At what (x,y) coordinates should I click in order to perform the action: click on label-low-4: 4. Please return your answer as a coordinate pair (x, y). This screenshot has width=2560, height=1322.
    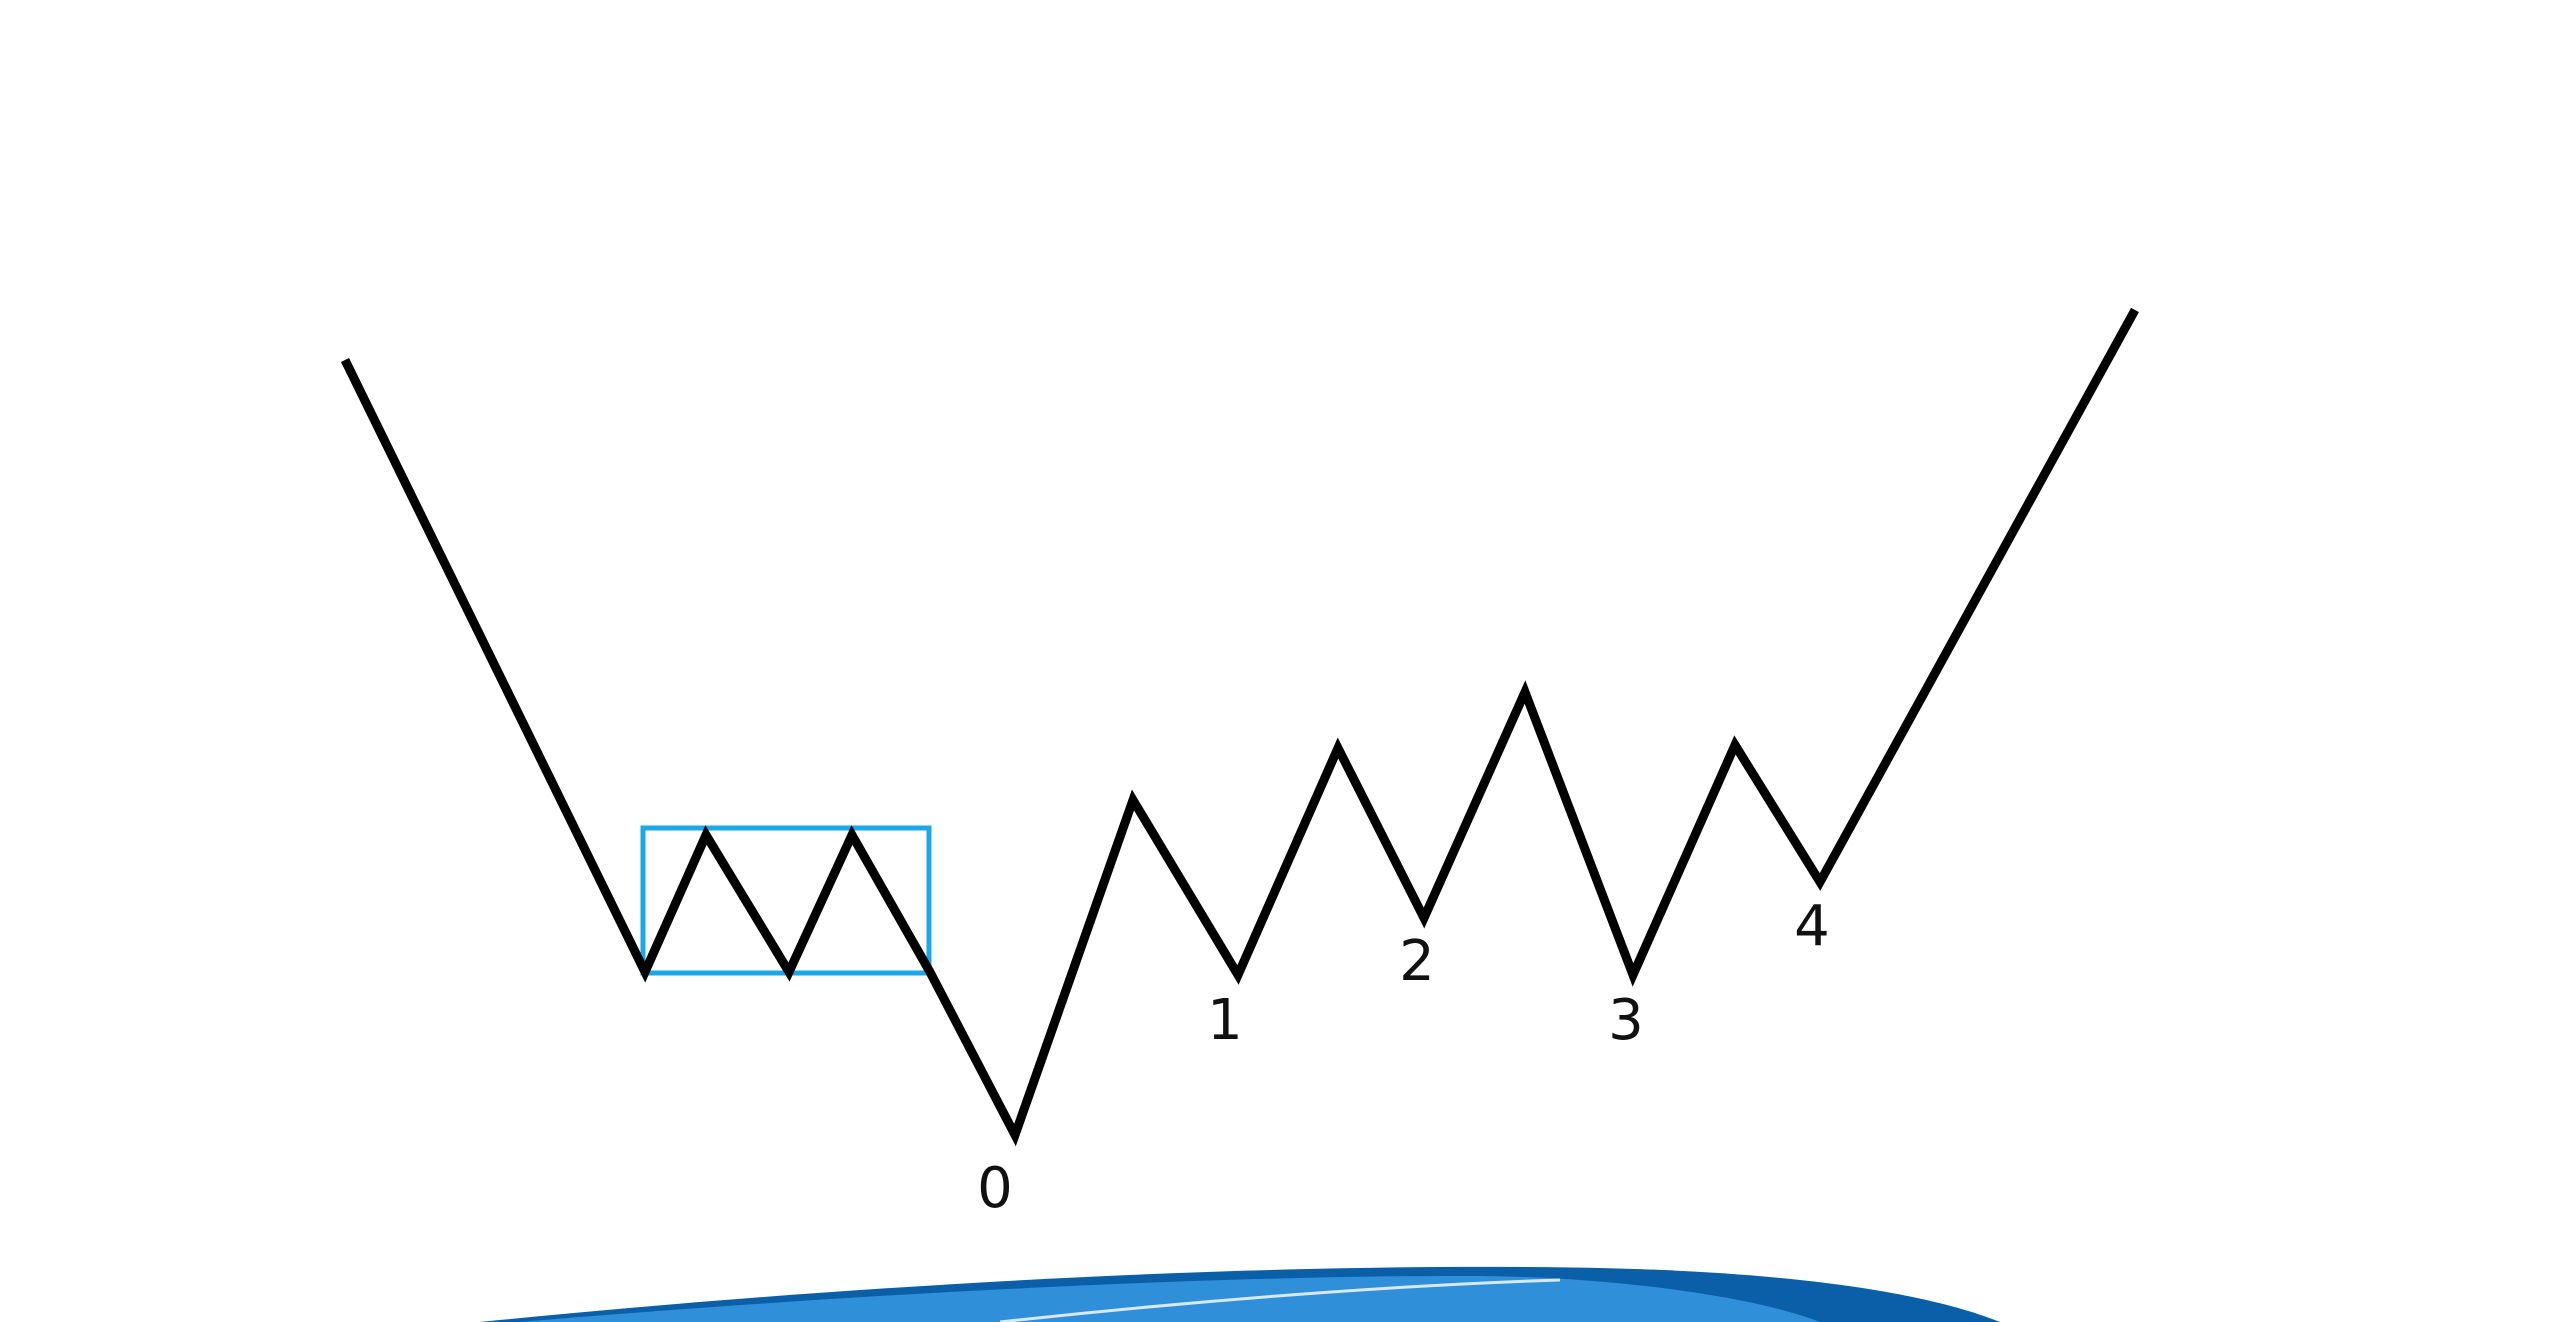
    Looking at the image, I should click on (1812, 926).